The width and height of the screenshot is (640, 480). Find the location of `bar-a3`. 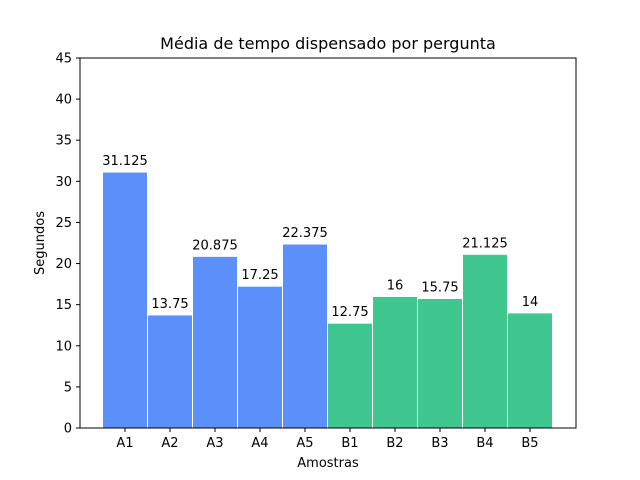

bar-a3 is located at coordinates (215, 342).